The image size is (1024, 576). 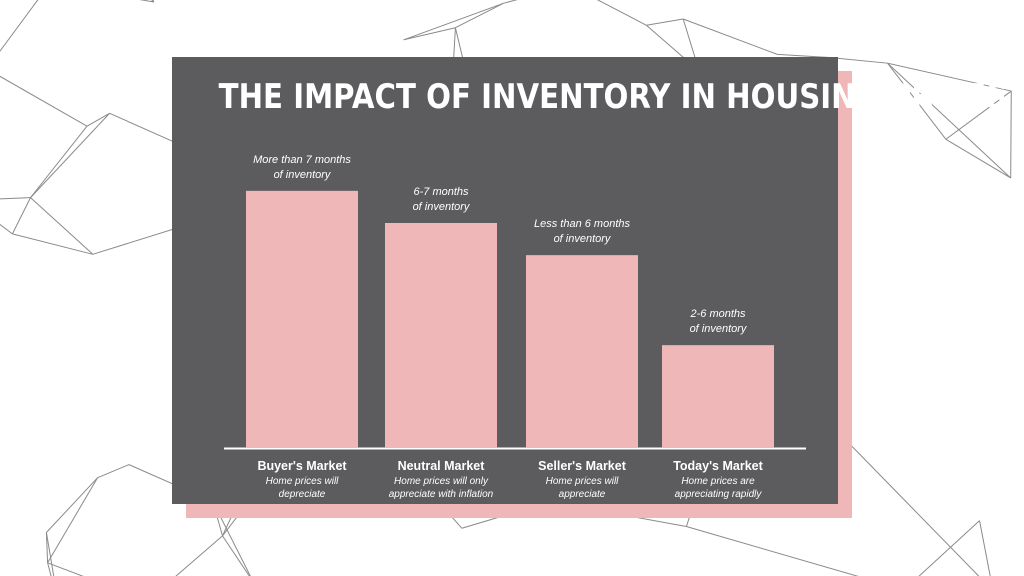 What do you see at coordinates (718, 466) in the screenshot?
I see `category-tick-label: Today's Market` at bounding box center [718, 466].